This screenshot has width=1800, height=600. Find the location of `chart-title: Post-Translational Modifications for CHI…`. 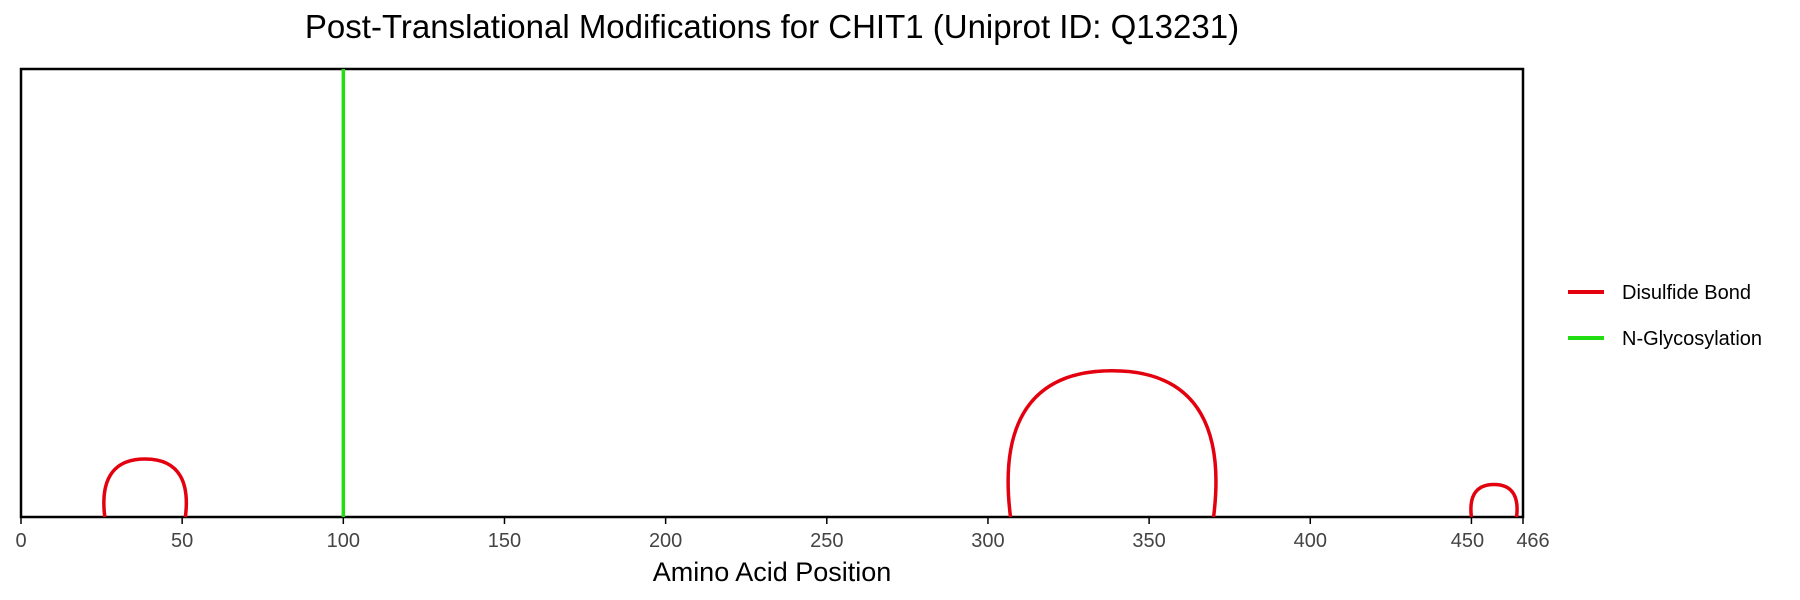

chart-title: Post-Translational Modifications for CHI… is located at coordinates (772, 26).